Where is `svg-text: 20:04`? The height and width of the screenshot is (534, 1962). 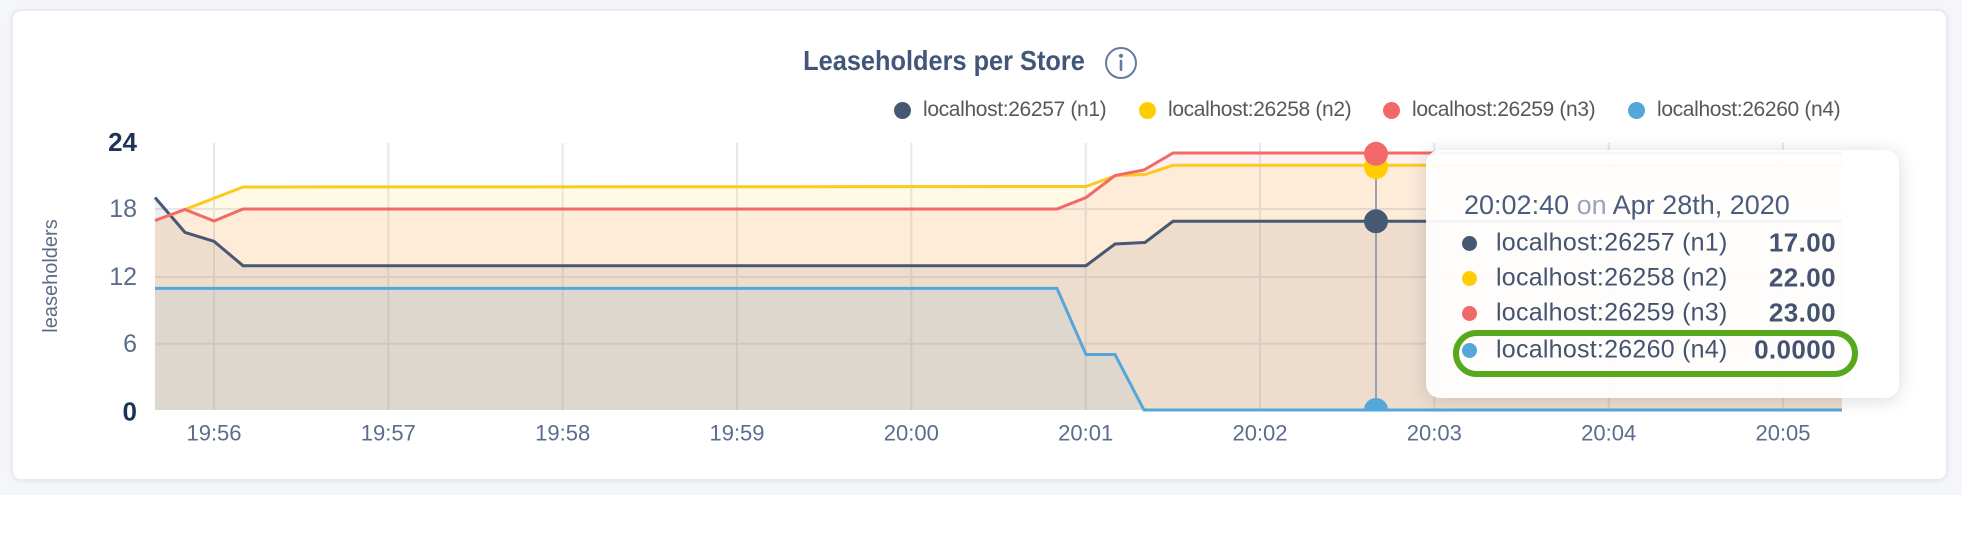 svg-text: 20:04 is located at coordinates (1608, 433).